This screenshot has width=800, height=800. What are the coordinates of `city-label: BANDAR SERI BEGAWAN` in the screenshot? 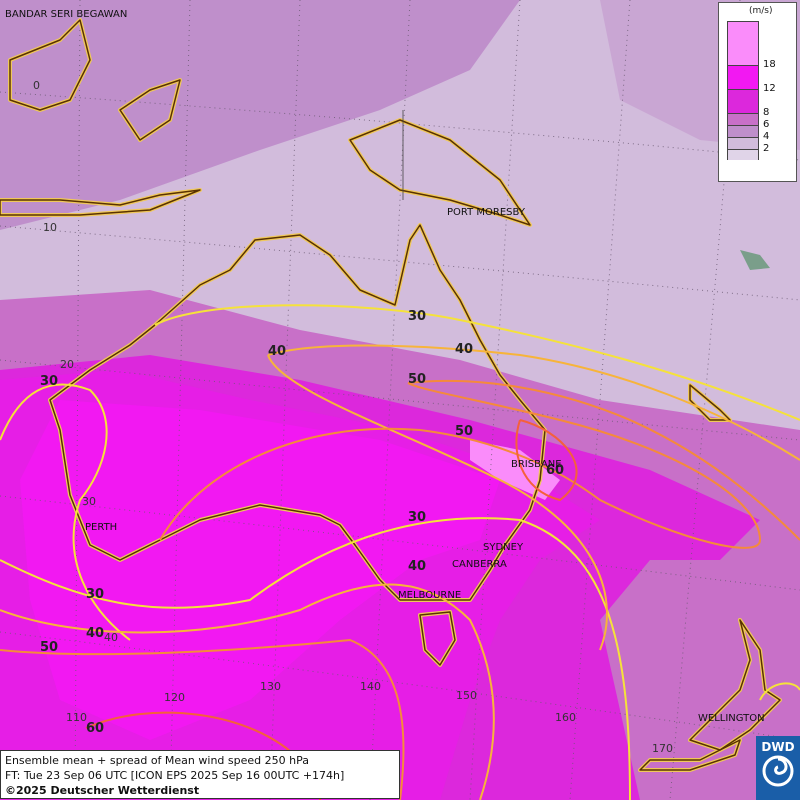 It's located at (66, 14).